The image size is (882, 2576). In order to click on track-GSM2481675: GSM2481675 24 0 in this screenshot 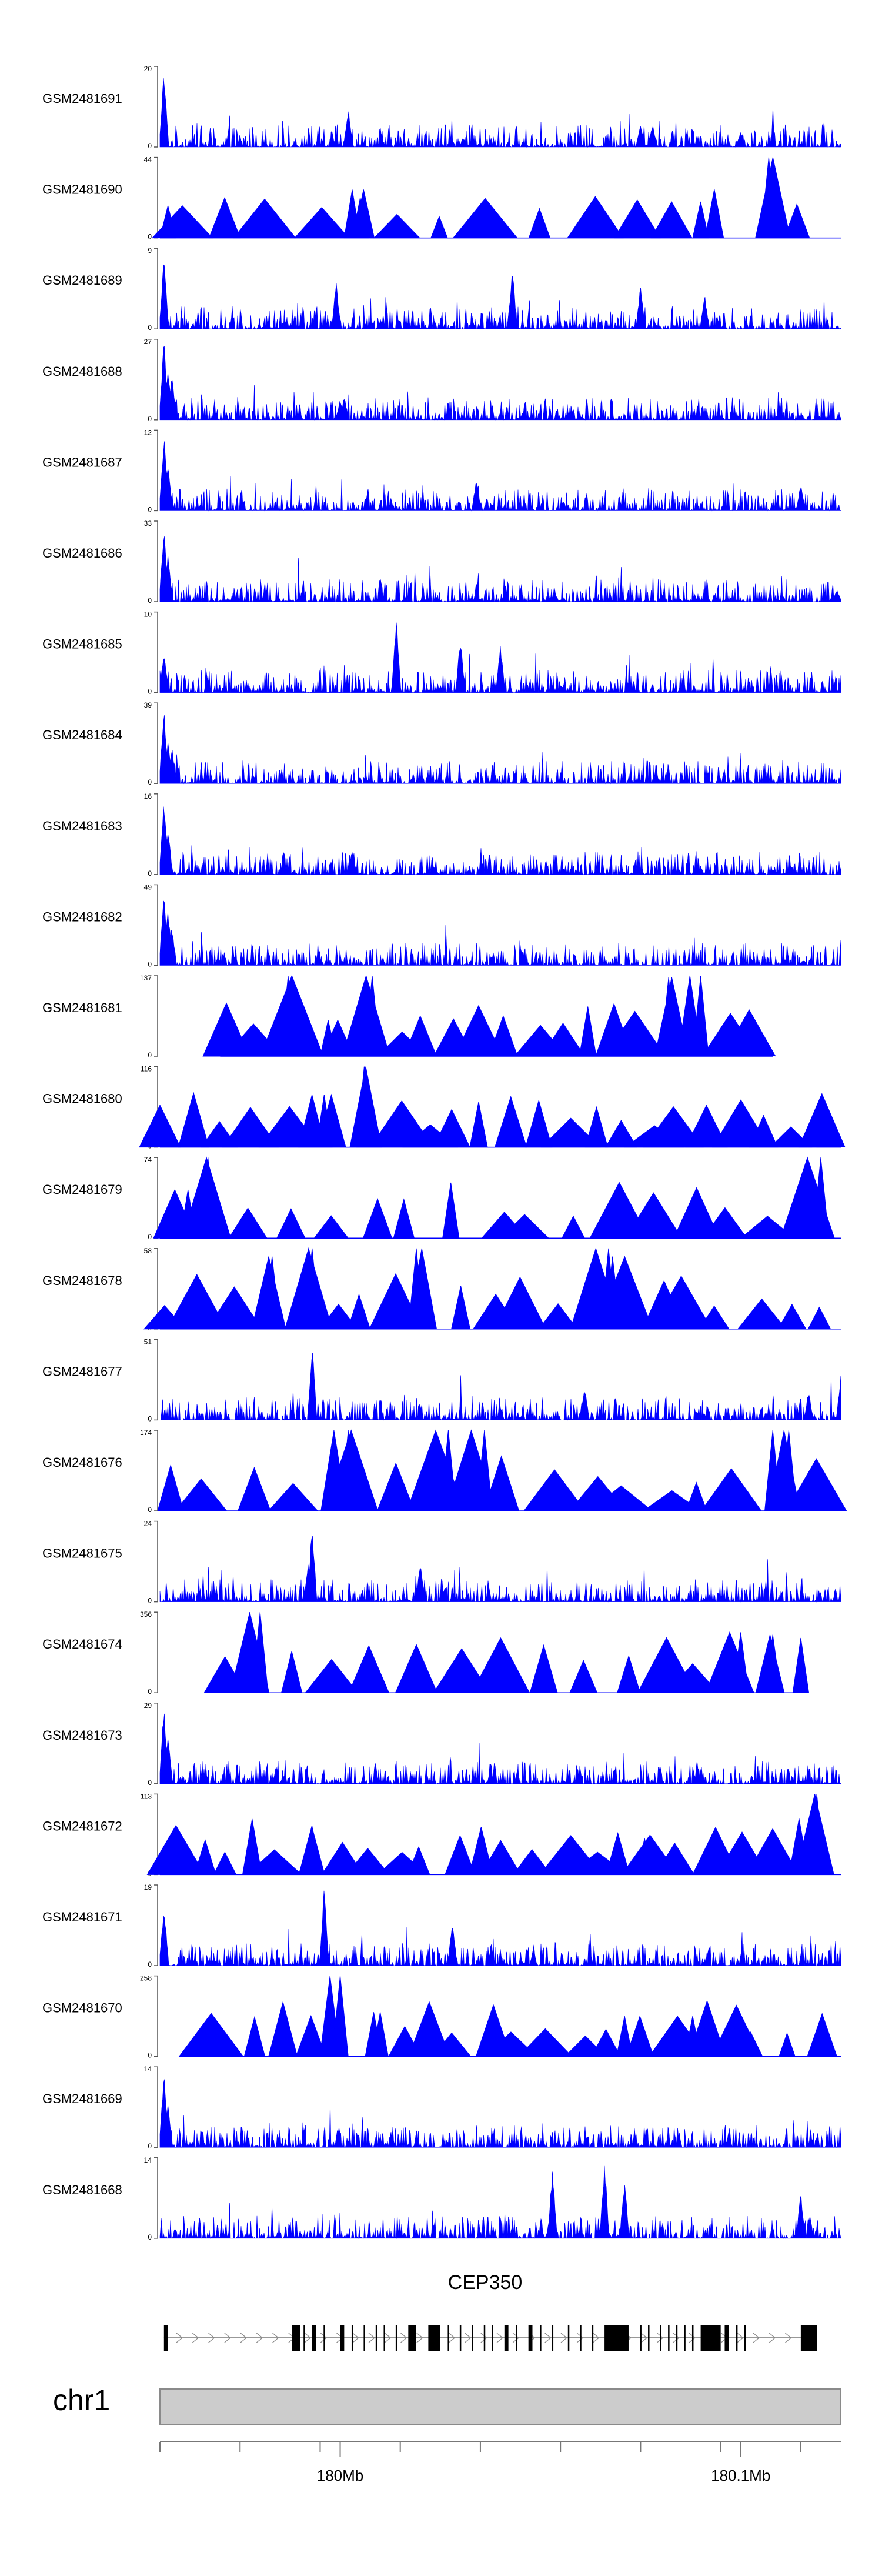, I will do `click(441, 1562)`.